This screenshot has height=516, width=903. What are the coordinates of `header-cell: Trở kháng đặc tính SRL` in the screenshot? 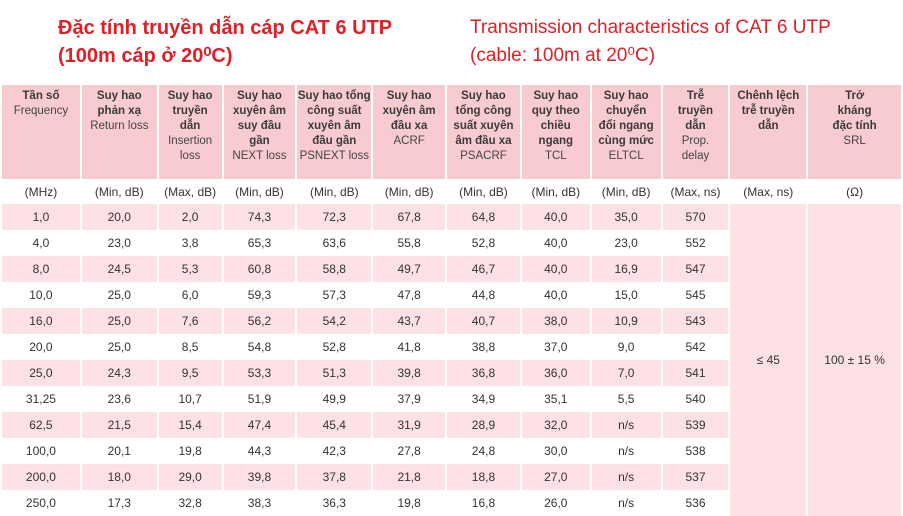 It's located at (854, 132).